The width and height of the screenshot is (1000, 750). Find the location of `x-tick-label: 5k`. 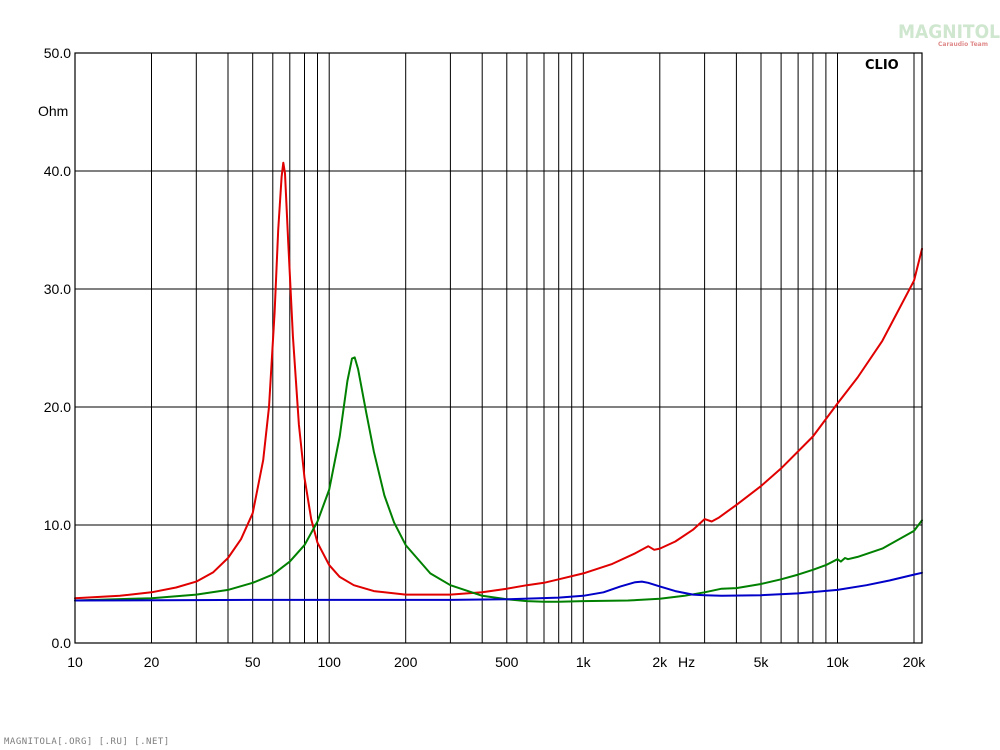

x-tick-label: 5k is located at coordinates (762, 662).